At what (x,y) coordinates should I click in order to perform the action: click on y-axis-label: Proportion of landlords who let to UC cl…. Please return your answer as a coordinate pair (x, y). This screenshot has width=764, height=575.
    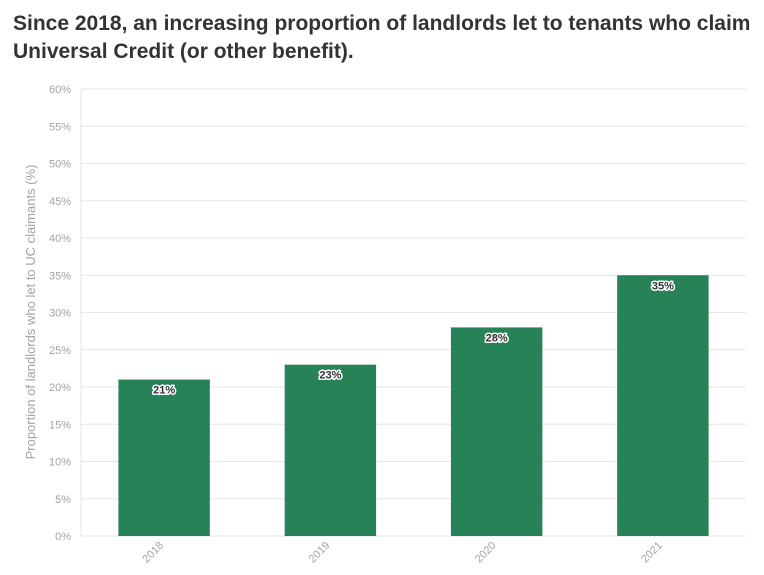
    Looking at the image, I should click on (30, 312).